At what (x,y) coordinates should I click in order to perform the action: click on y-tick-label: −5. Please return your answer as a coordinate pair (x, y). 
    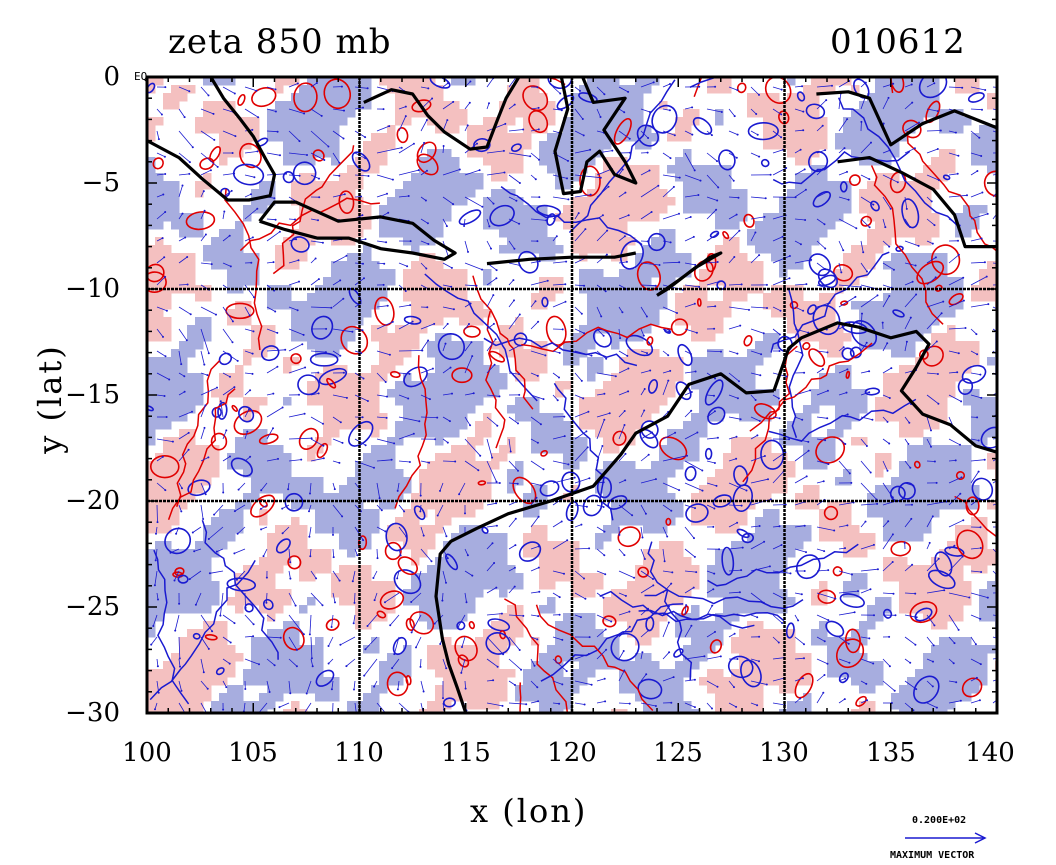
    Looking at the image, I should click on (100, 183).